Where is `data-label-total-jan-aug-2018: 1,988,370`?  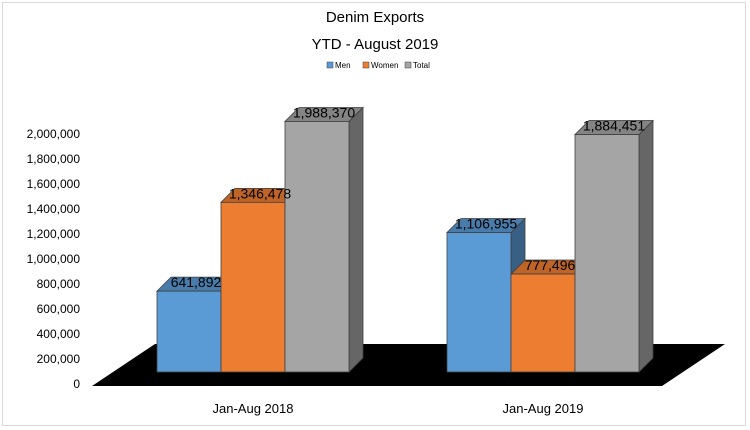 data-label-total-jan-aug-2018: 1,988,370 is located at coordinates (324, 112).